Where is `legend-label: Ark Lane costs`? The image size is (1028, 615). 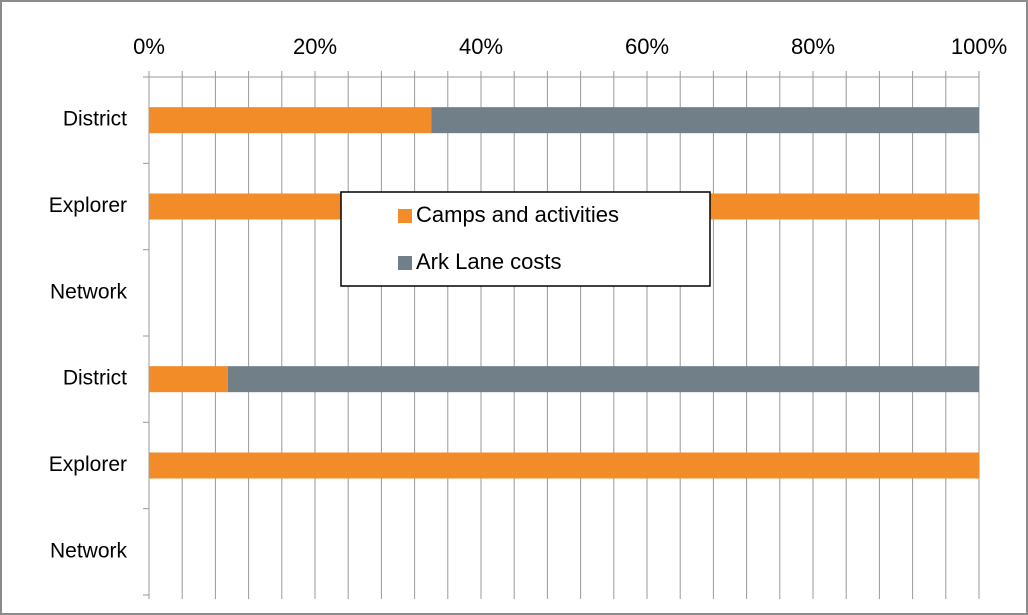
legend-label: Ark Lane costs is located at coordinates (489, 261).